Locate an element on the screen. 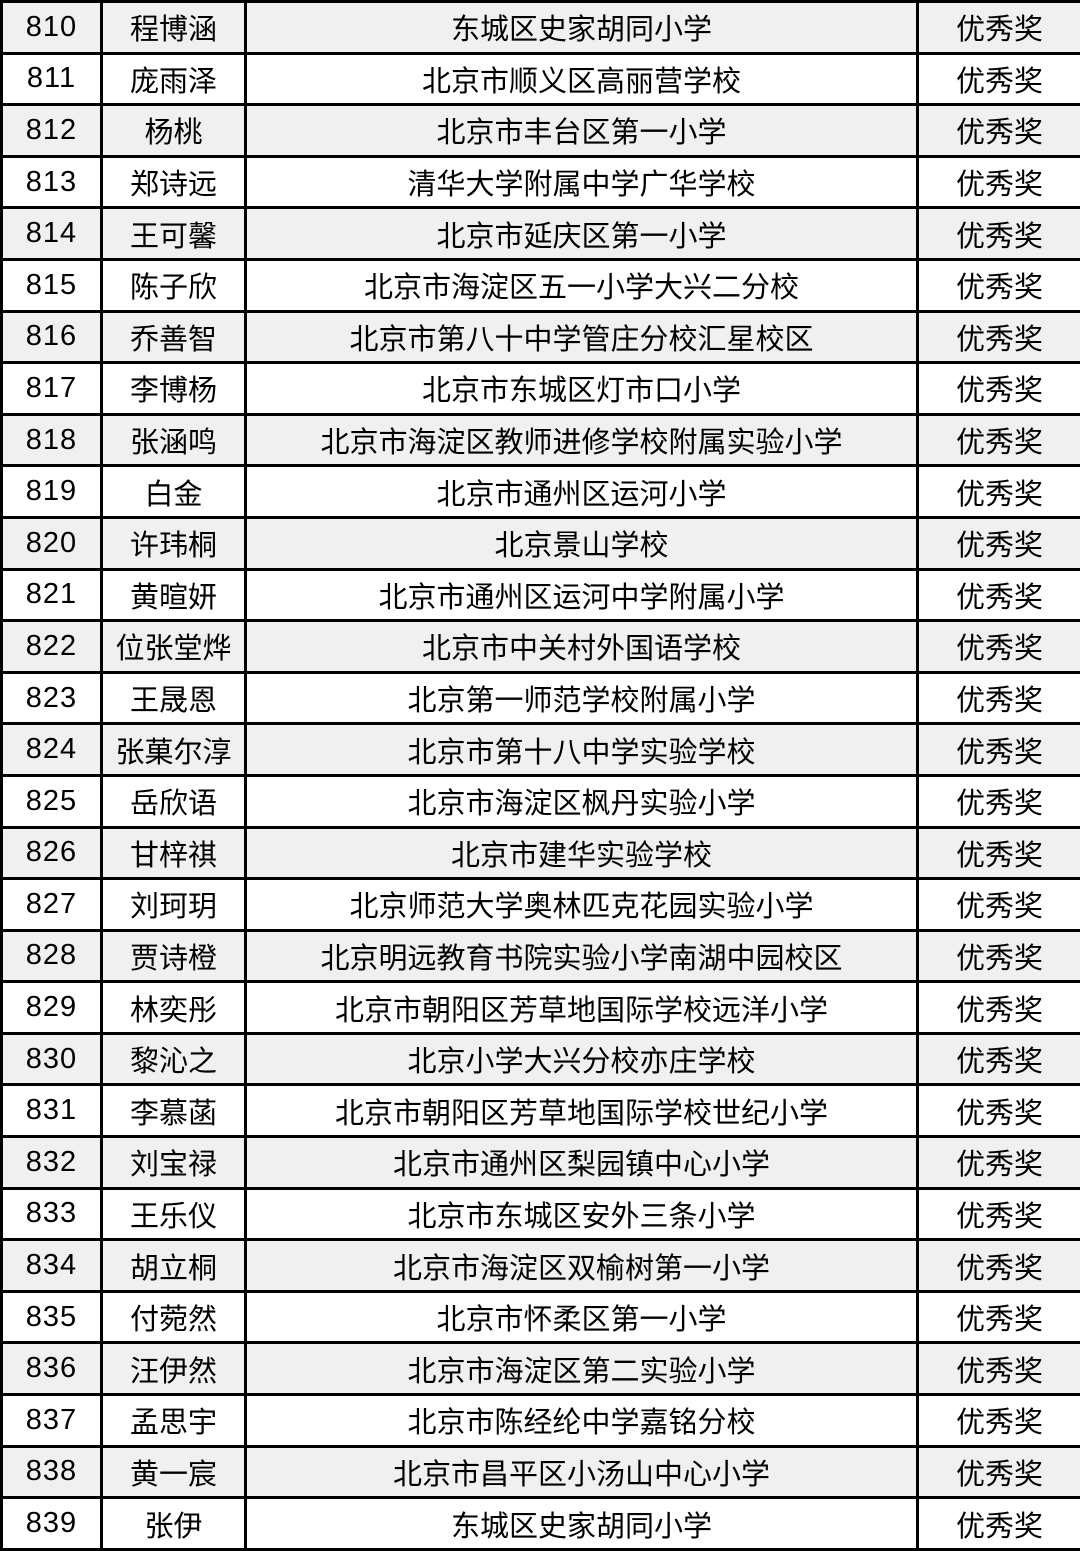 The image size is (1080, 1551). school-cell: 北京市海淀区第二实验小学 is located at coordinates (582, 1369).